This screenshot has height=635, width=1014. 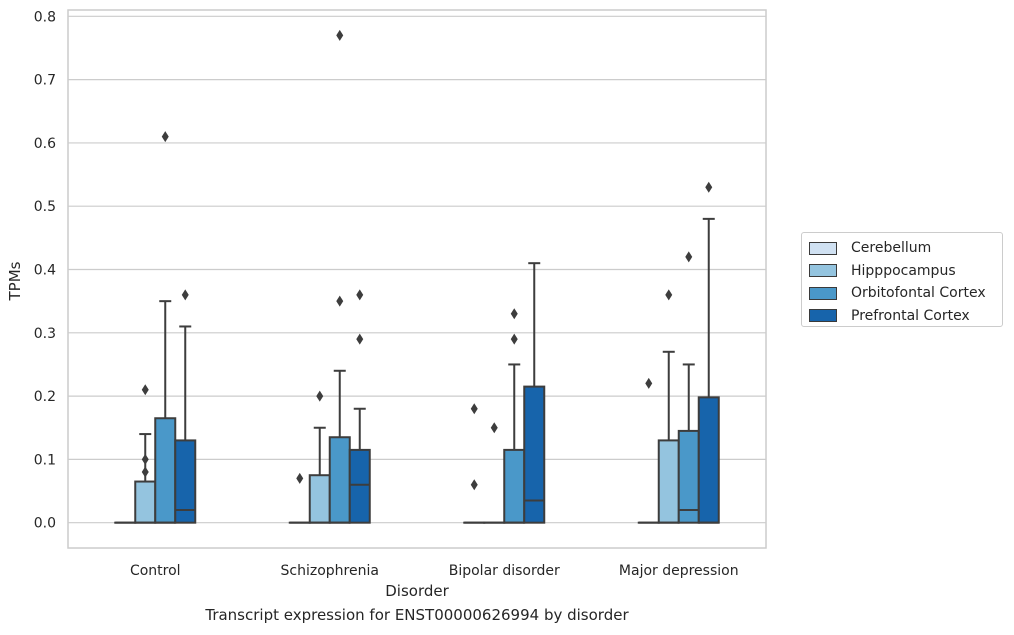 What do you see at coordinates (417, 591) in the screenshot?
I see `x-axis-title: Disorder` at bounding box center [417, 591].